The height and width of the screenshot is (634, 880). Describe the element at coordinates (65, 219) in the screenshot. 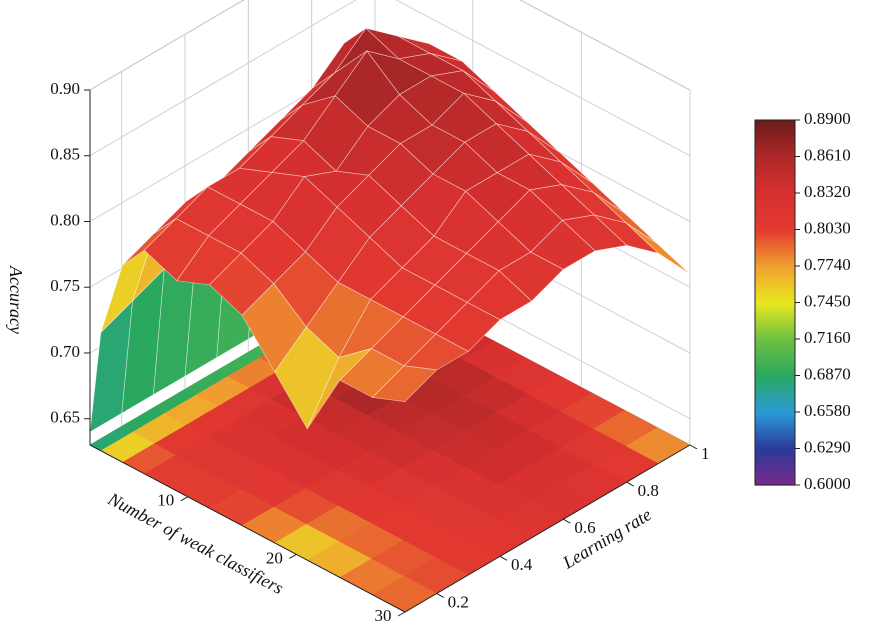

I see `z-tick-label: 0.80` at that location.